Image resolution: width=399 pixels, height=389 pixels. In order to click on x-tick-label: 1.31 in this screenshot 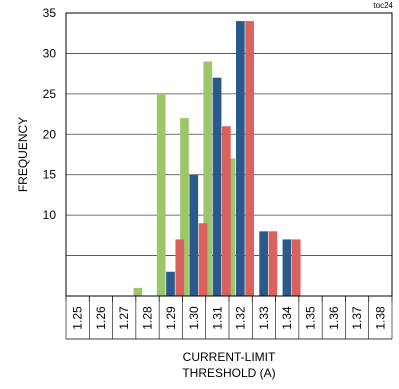, I will do `click(217, 318)`.